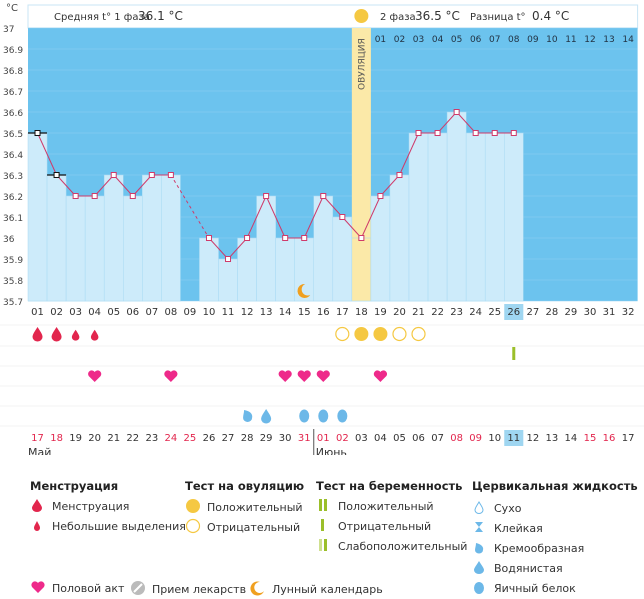  Describe the element at coordinates (391, 546) in the screenshot. I see `legend-pregnancy-weak-item: Слабоположительный` at that location.